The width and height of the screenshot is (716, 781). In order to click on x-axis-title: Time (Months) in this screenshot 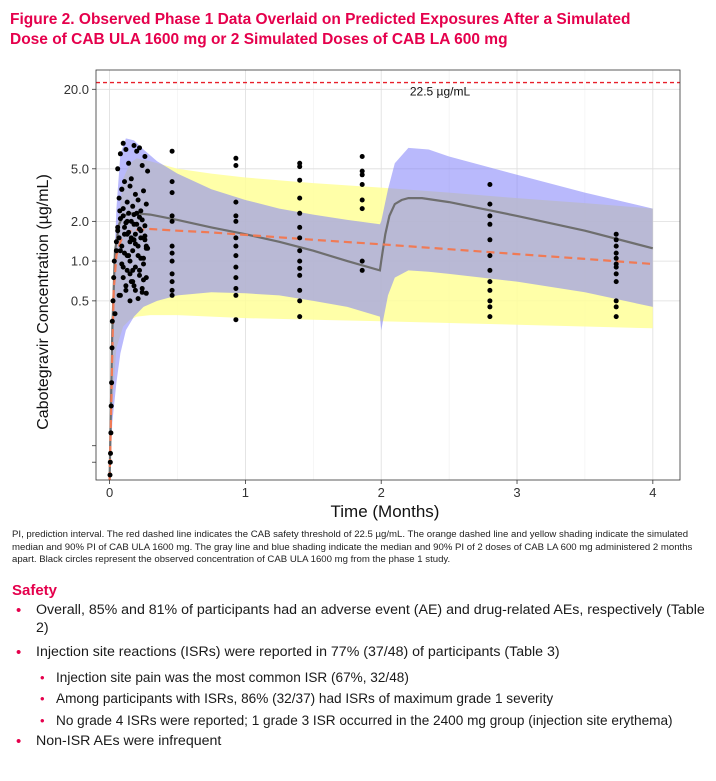, I will do `click(385, 511)`.